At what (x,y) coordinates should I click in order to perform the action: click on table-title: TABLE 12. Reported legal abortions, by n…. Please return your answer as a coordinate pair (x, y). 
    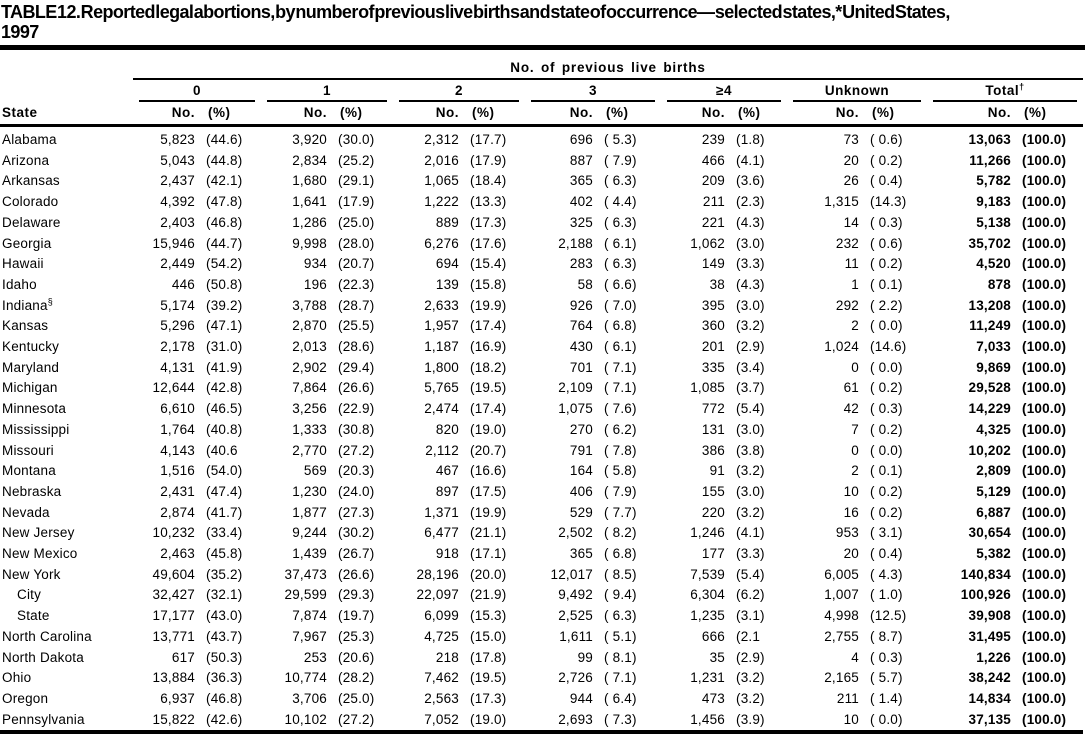
    Looking at the image, I should click on (542, 25).